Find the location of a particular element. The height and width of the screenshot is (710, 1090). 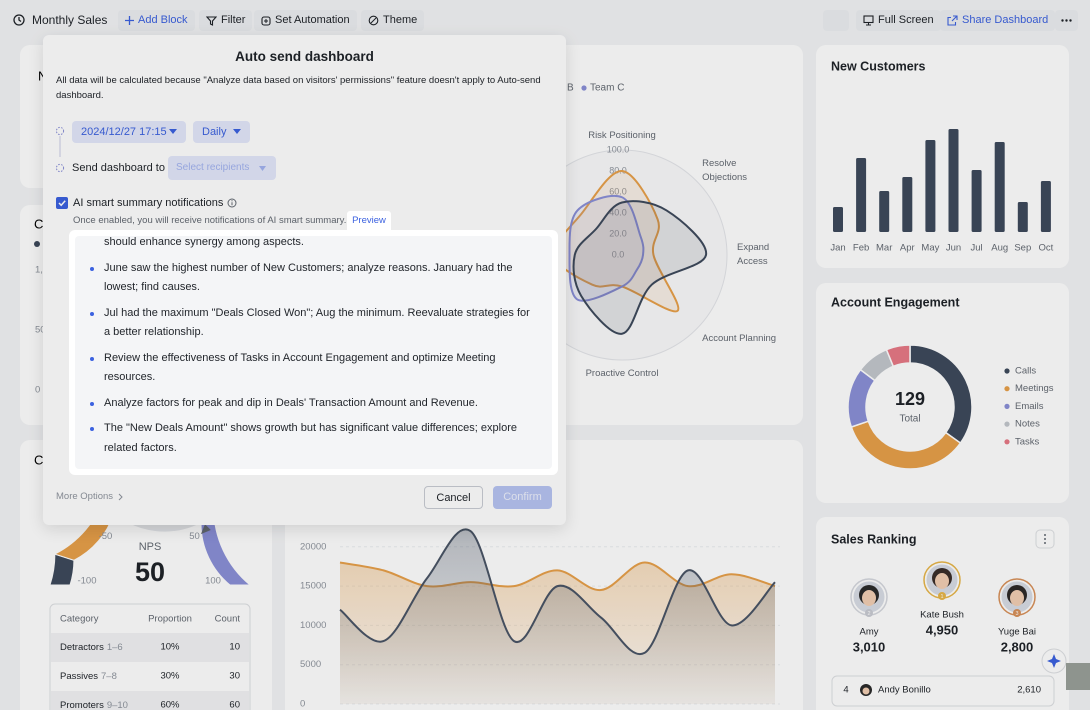

clock-icon is located at coordinates (19, 20).